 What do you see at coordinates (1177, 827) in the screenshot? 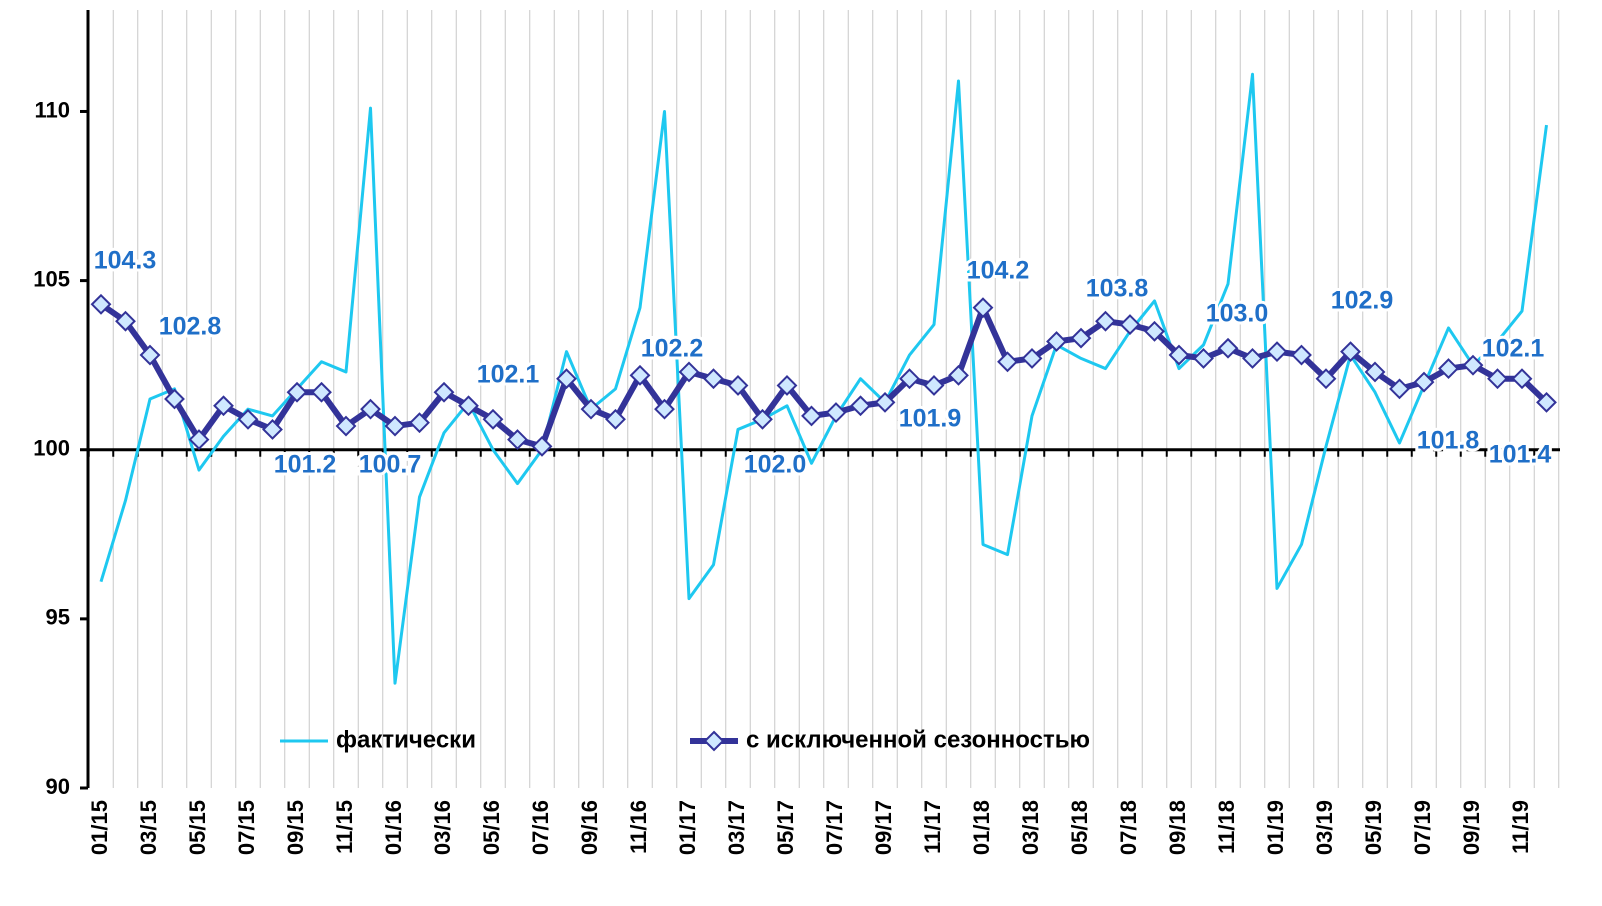
I see `x-tick-label: 09/18` at bounding box center [1177, 827].